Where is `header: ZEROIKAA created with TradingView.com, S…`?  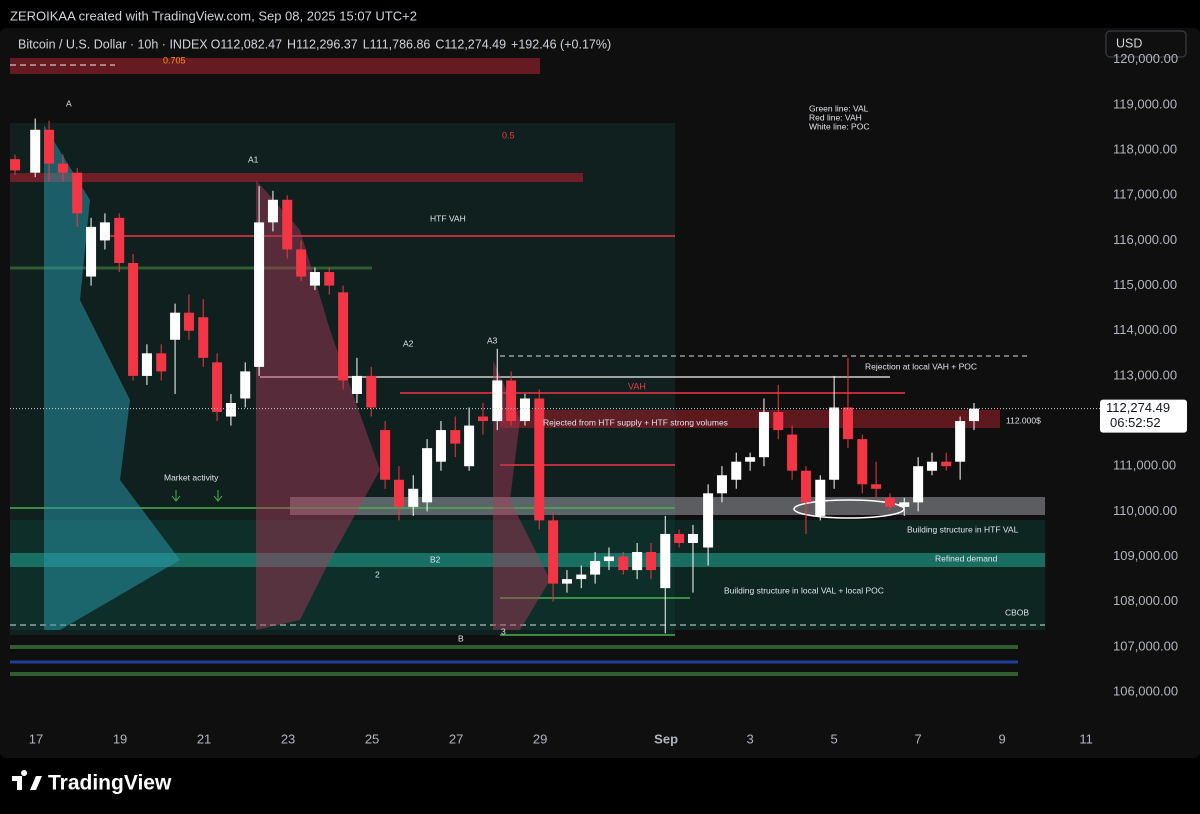
header: ZEROIKAA created with TradingView.com, S… is located at coordinates (213, 15).